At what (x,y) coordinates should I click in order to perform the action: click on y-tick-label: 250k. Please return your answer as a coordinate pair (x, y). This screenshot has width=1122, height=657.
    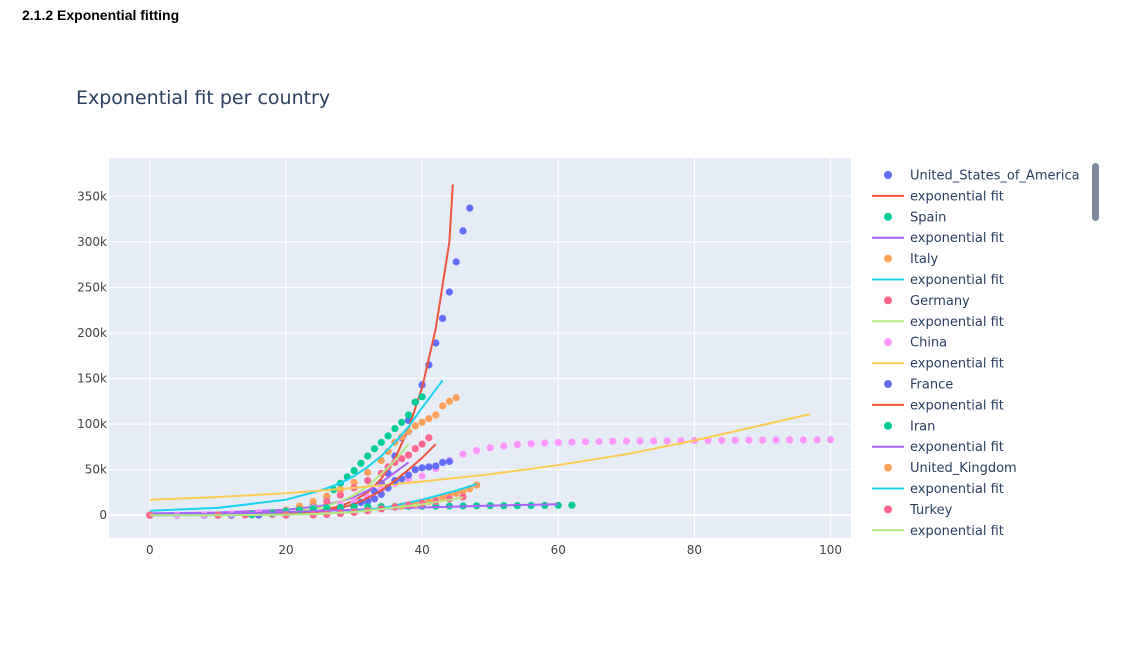
    Looking at the image, I should click on (92, 287).